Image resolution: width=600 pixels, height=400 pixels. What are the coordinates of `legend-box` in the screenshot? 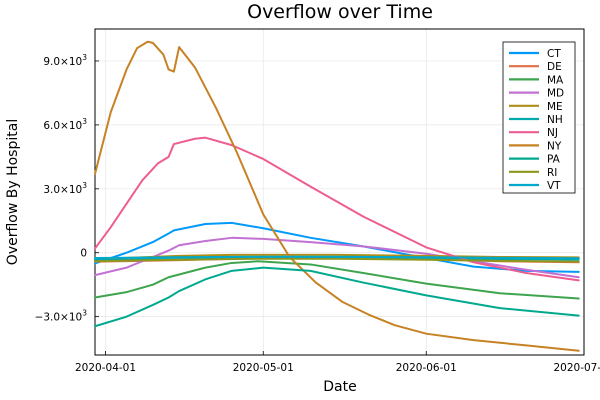 It's located at (539, 117).